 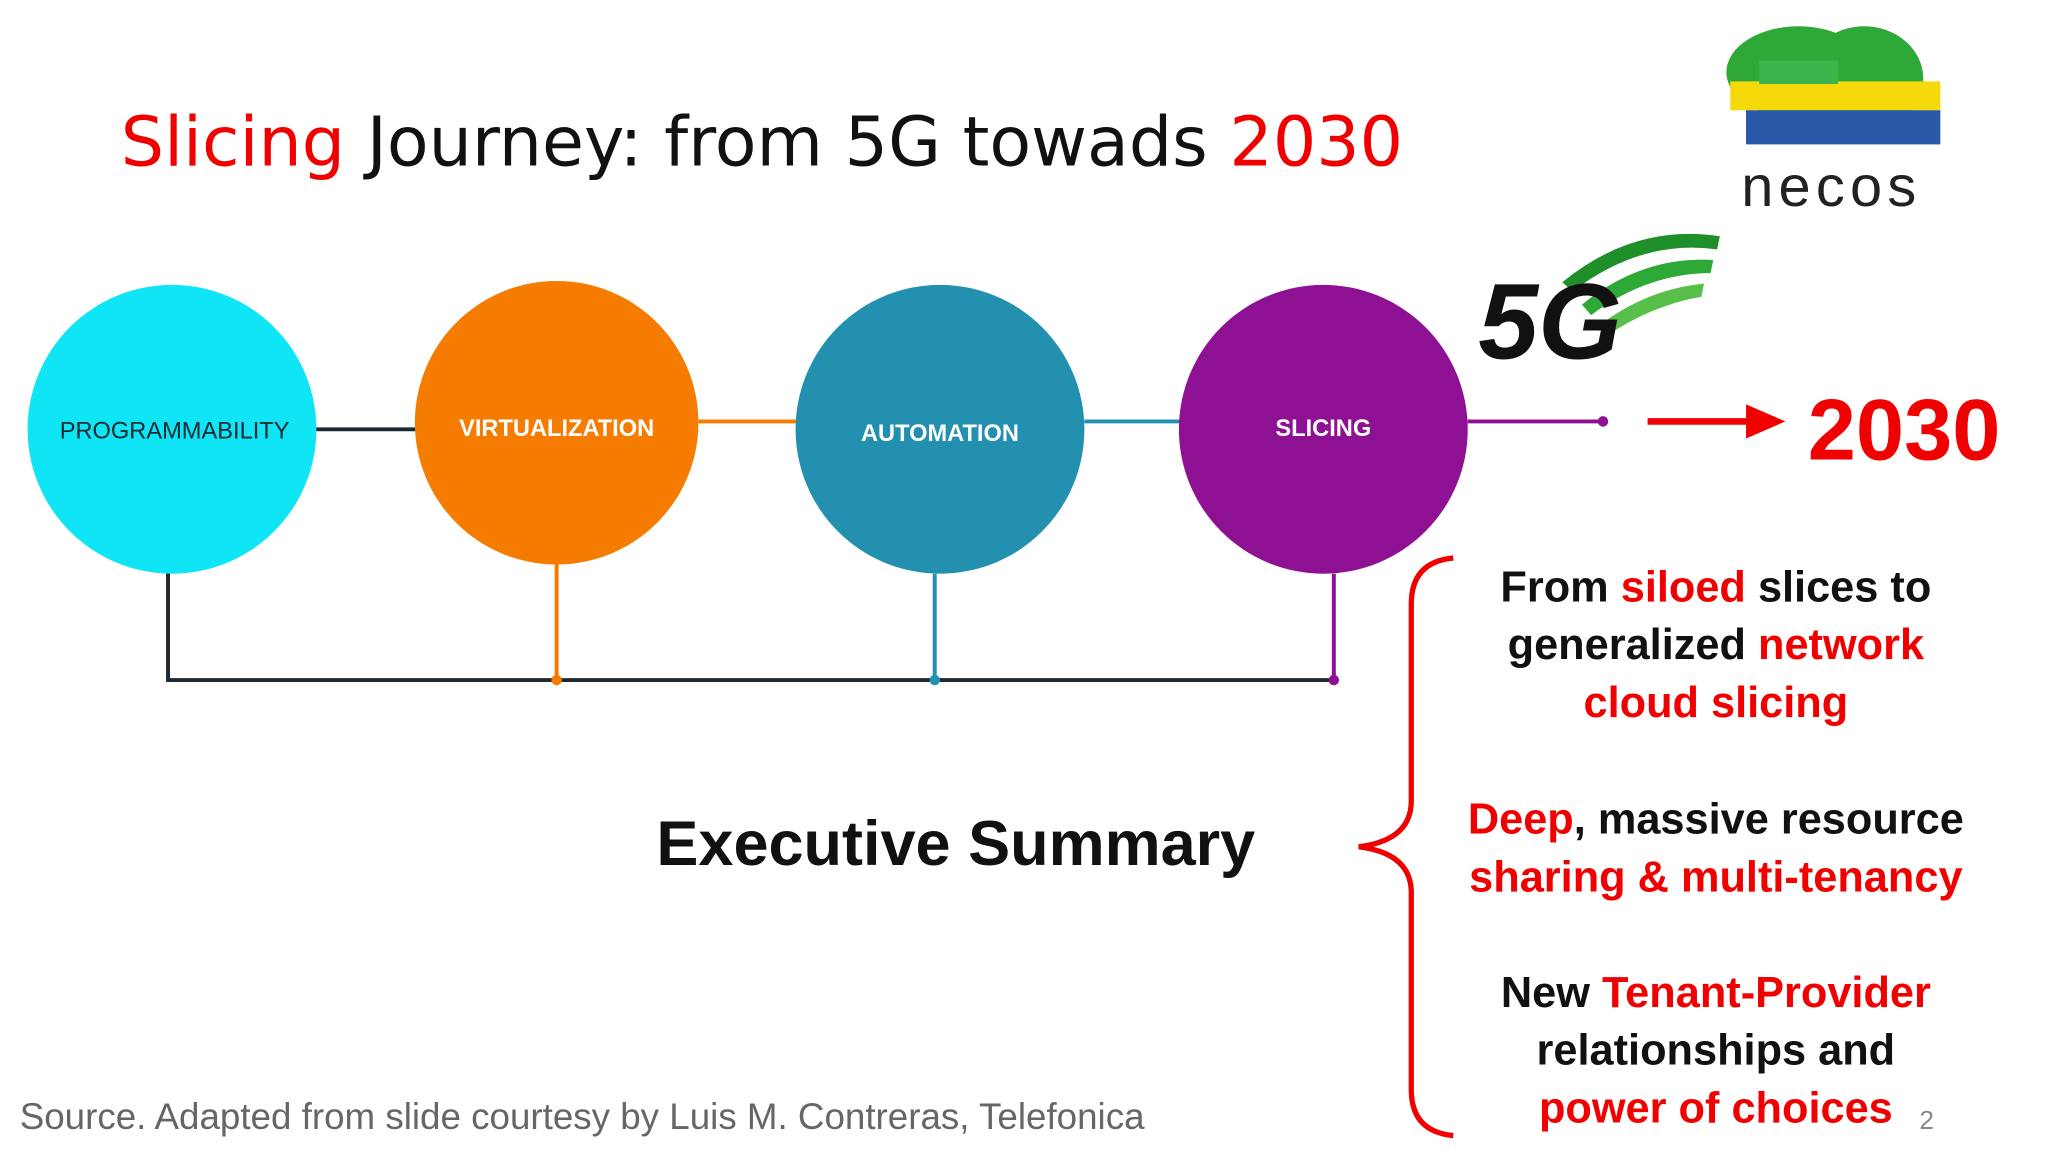 I want to click on logo-text: necos, so click(x=1831, y=187).